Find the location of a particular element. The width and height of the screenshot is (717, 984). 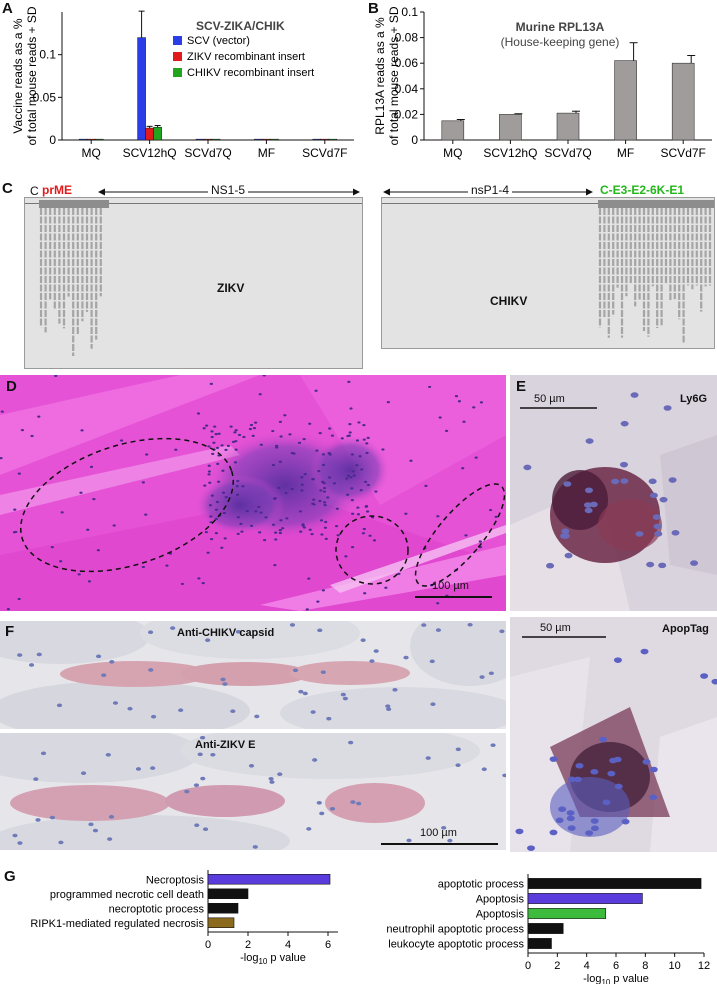

y-axis-label-line: RPL13A reads as a % is located at coordinates (380, 76).